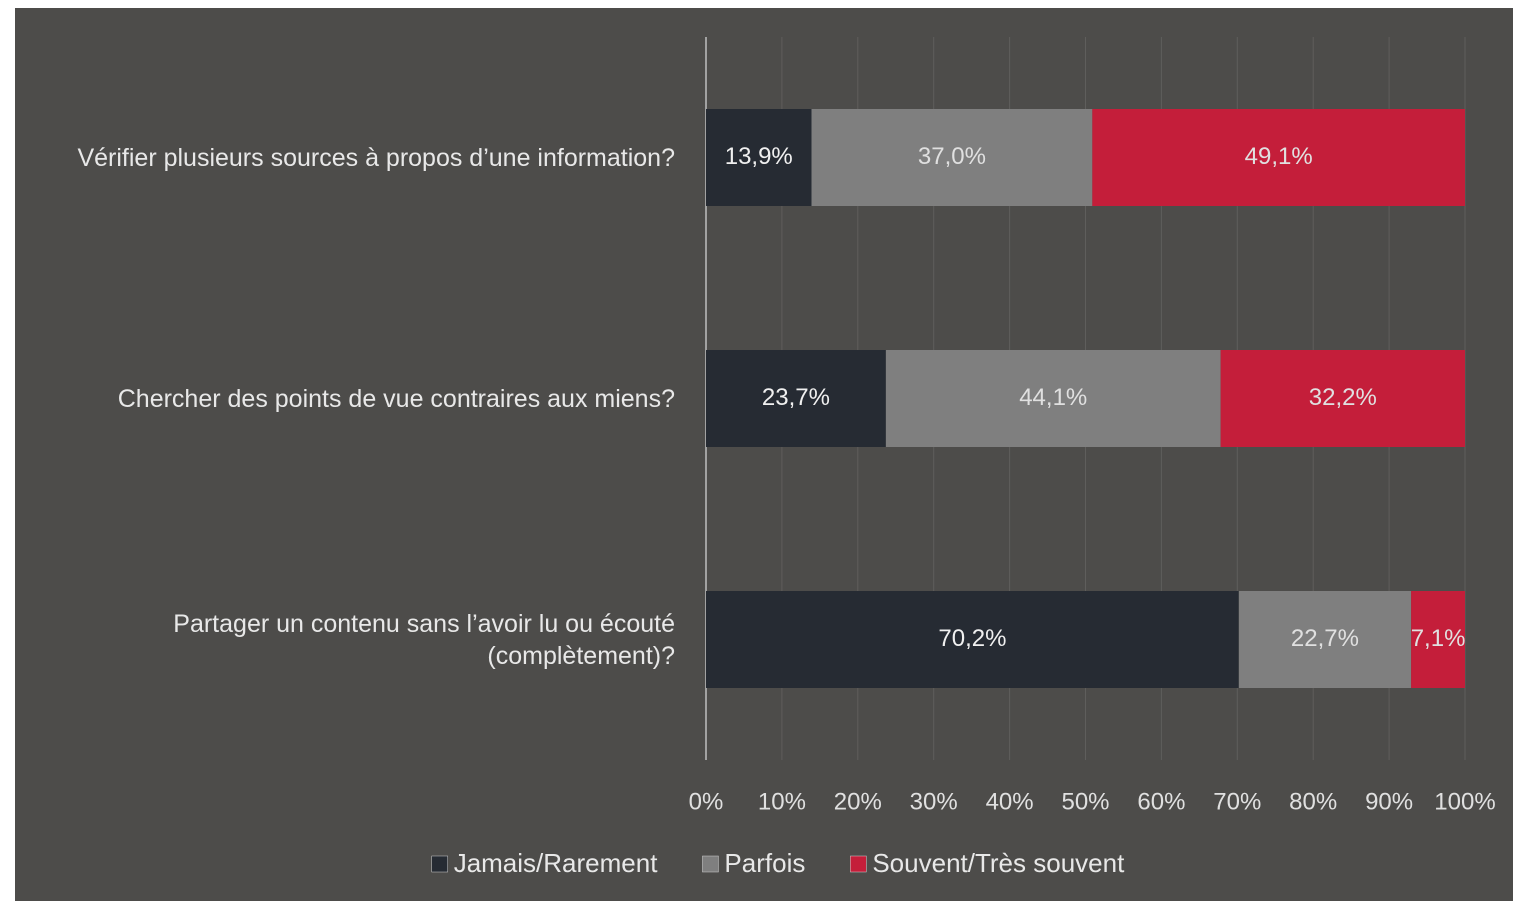 The height and width of the screenshot is (901, 1513). I want to click on data-label: 37,0%, so click(952, 156).